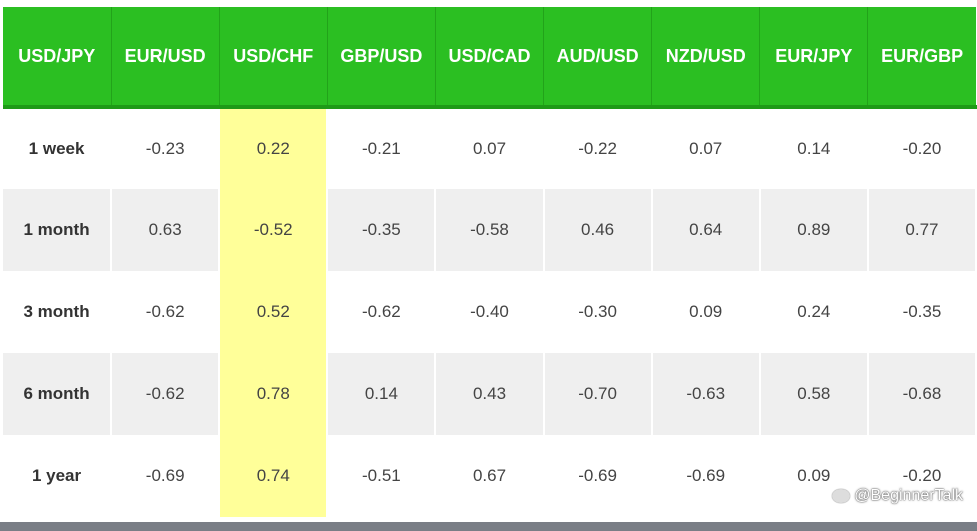 The width and height of the screenshot is (977, 531). What do you see at coordinates (908, 495) in the screenshot?
I see `watermark-text: @BeginnerTalk` at bounding box center [908, 495].